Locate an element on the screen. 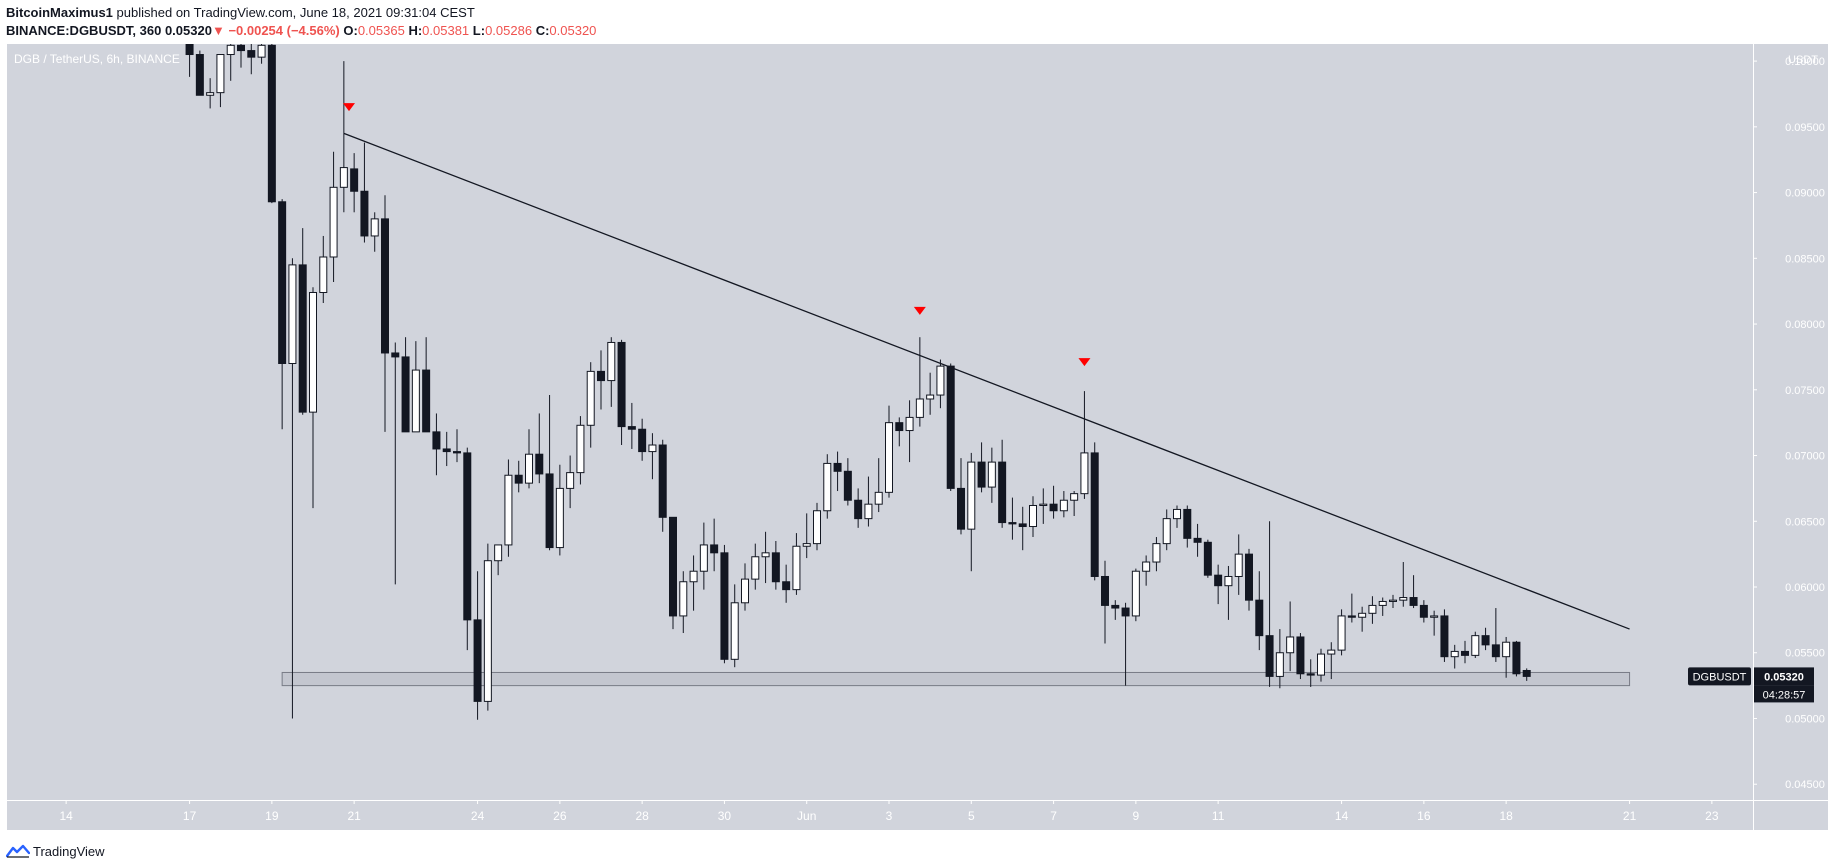 The width and height of the screenshot is (1828, 867). author-name: BitcoinMaximus1 is located at coordinates (59, 12).